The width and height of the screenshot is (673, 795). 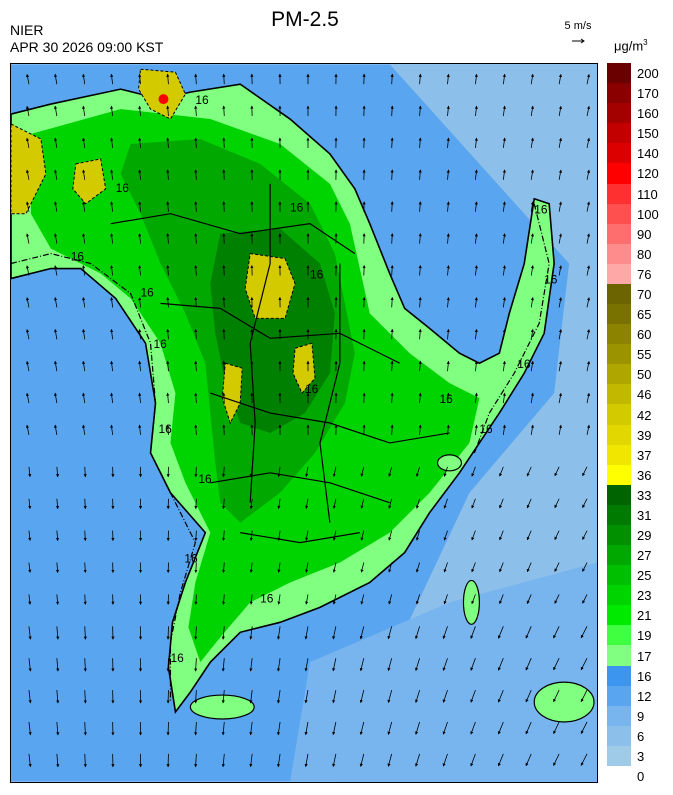 What do you see at coordinates (305, 19) in the screenshot?
I see `map-title: PM-2.5` at bounding box center [305, 19].